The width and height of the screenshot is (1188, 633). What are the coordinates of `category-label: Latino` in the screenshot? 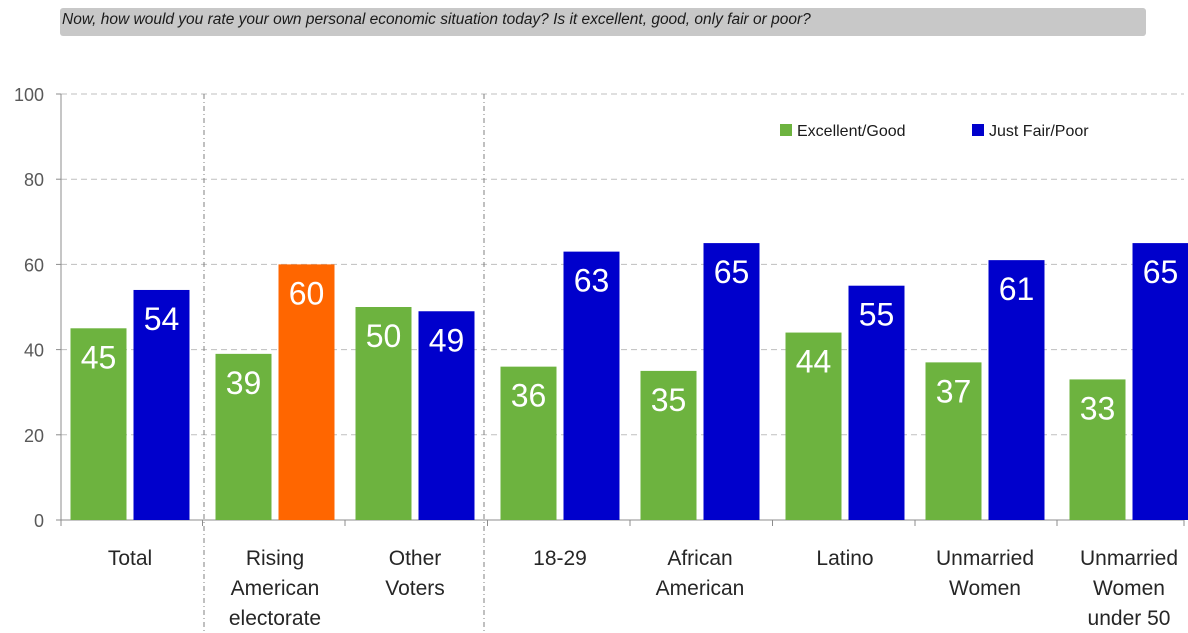 It's located at (844, 558).